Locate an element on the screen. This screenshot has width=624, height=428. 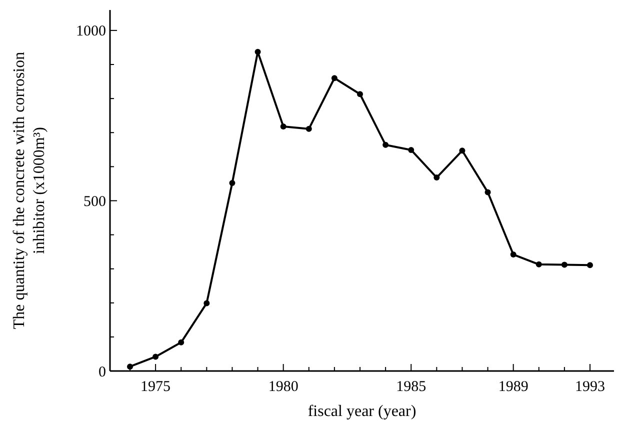
y-tick-label: 0 is located at coordinates (102, 372).